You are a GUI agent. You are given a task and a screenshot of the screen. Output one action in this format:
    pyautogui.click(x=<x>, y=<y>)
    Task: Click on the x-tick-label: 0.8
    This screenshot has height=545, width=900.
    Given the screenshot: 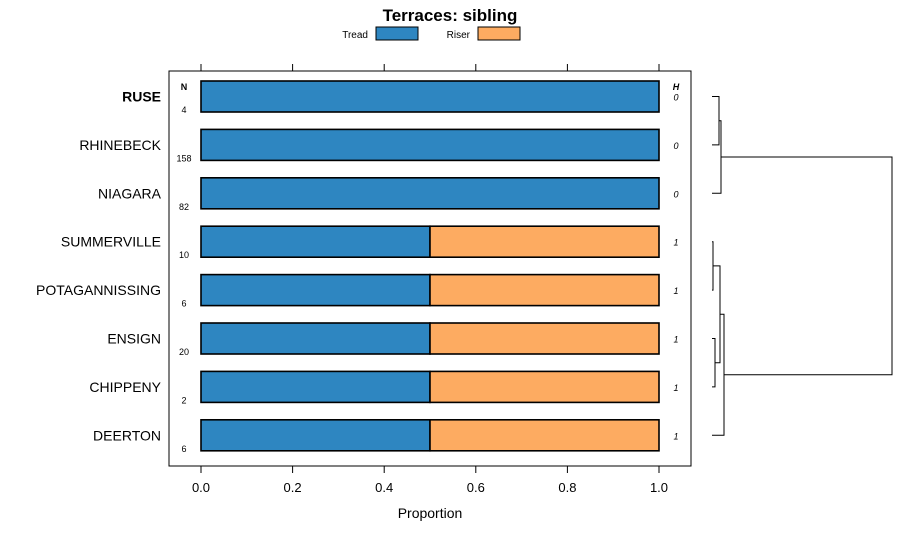 What is the action you would take?
    pyautogui.click(x=567, y=487)
    